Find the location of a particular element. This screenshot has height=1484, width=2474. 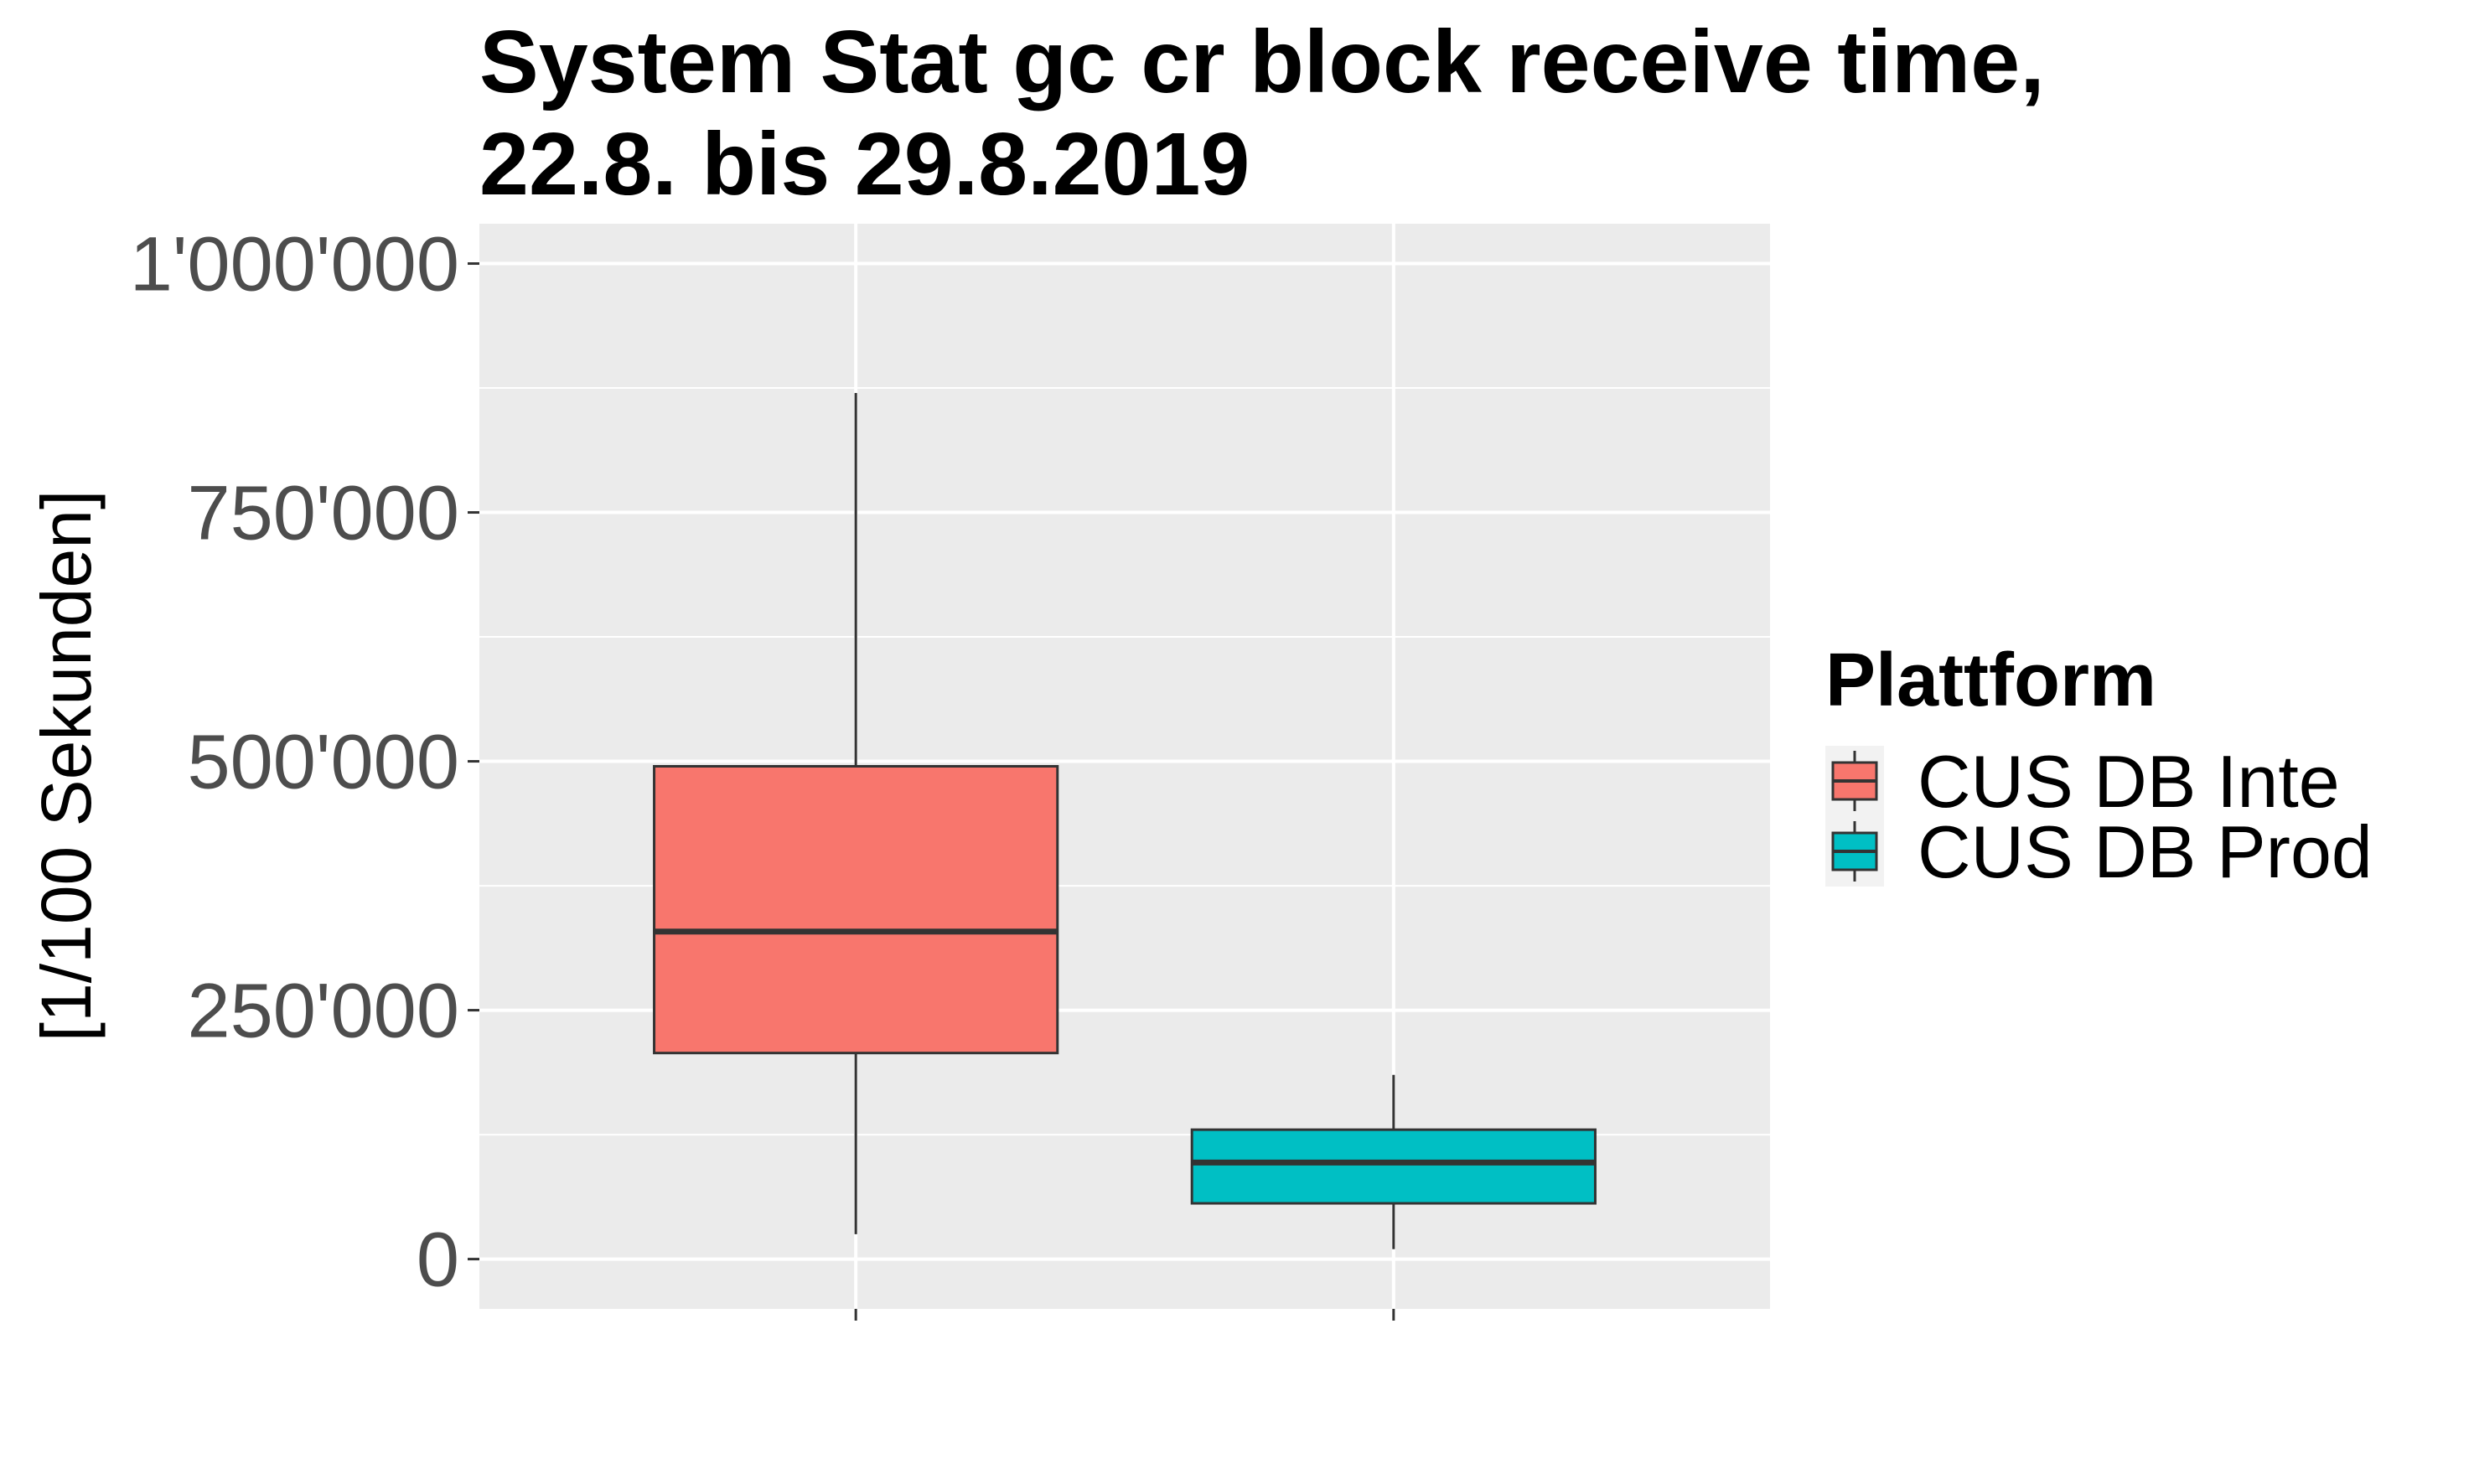

chart-title-line-2: 22.8. bis 29.8.2019 is located at coordinates (865, 165).